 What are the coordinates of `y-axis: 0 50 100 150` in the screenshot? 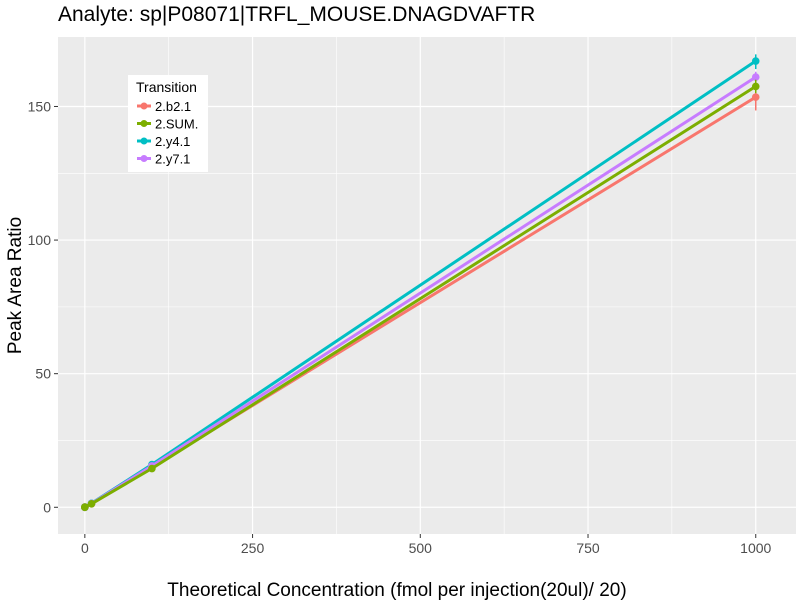 It's located at (43, 306).